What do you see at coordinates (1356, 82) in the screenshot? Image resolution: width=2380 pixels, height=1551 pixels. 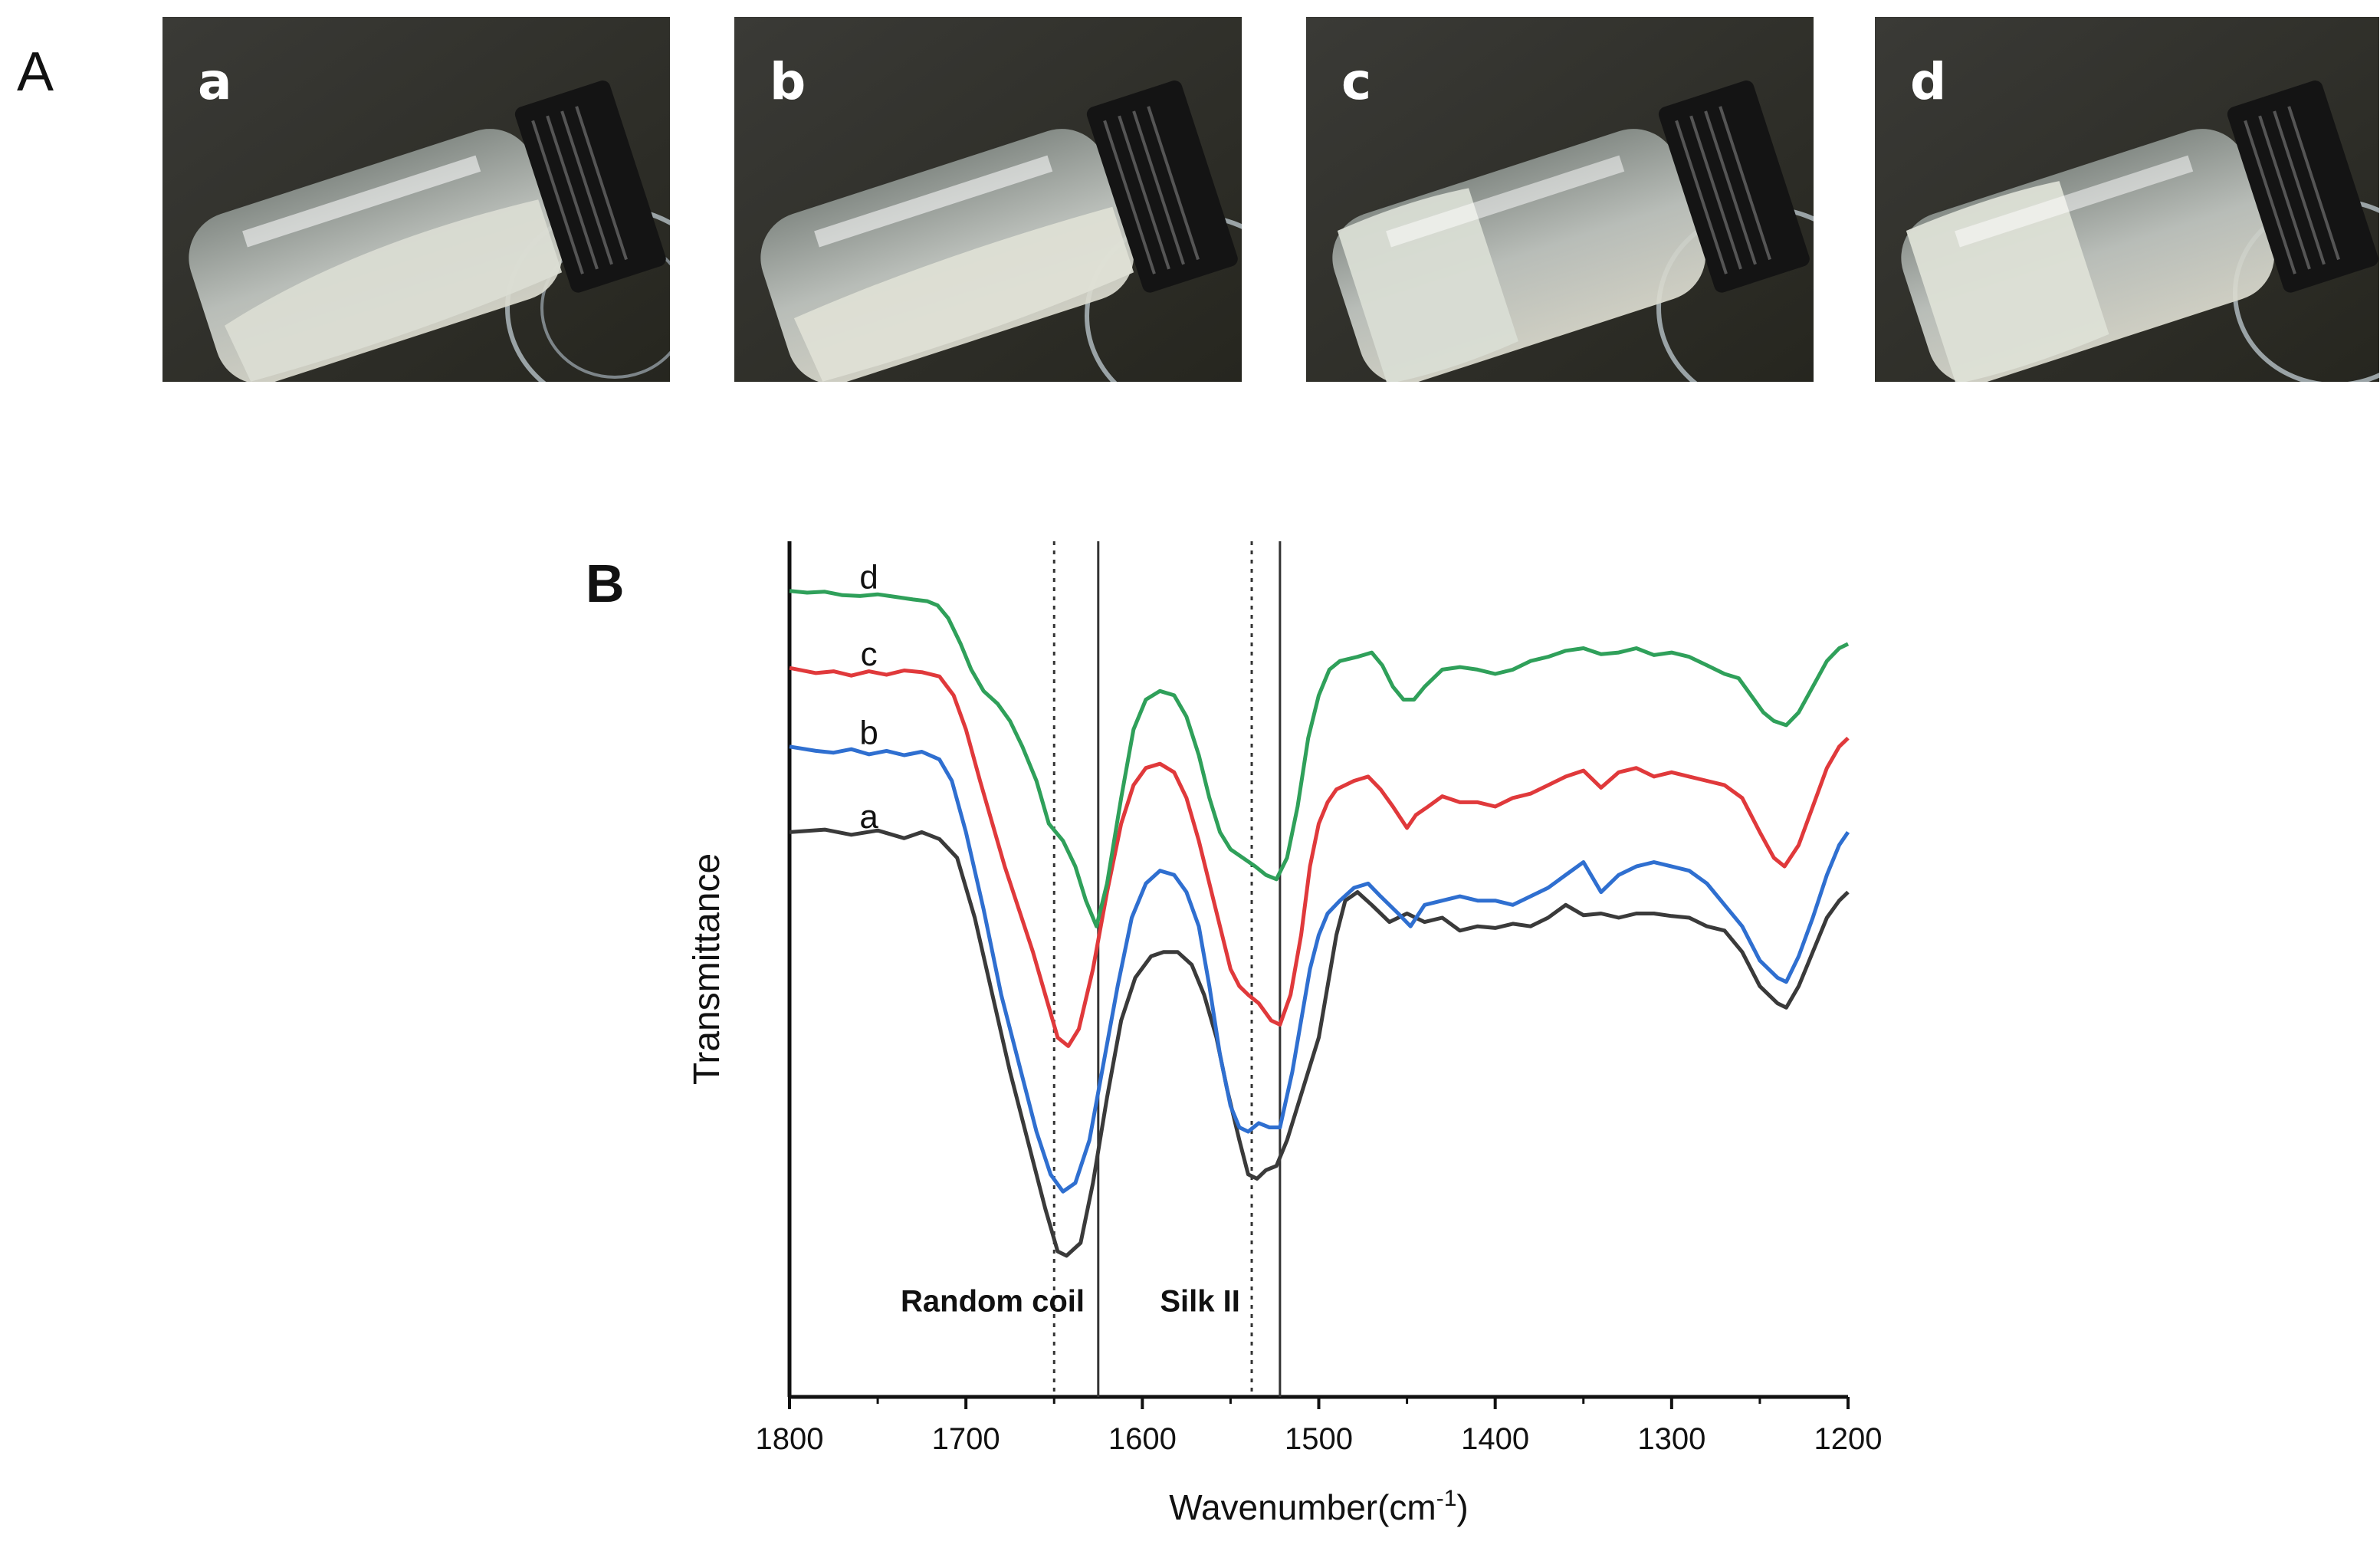 I see `photo-label: c` at bounding box center [1356, 82].